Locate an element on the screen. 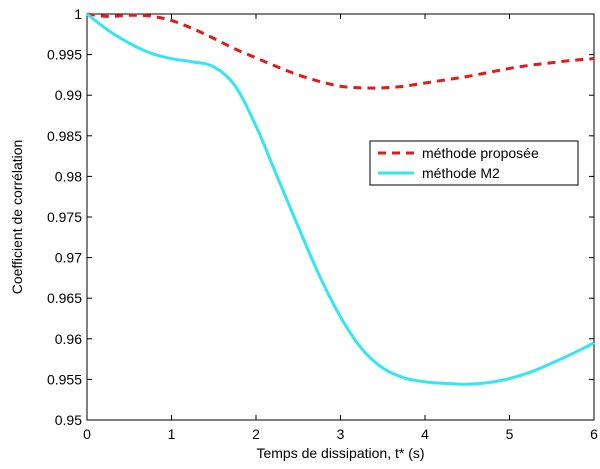  y-tick-label: 0.965 is located at coordinates (64, 298).